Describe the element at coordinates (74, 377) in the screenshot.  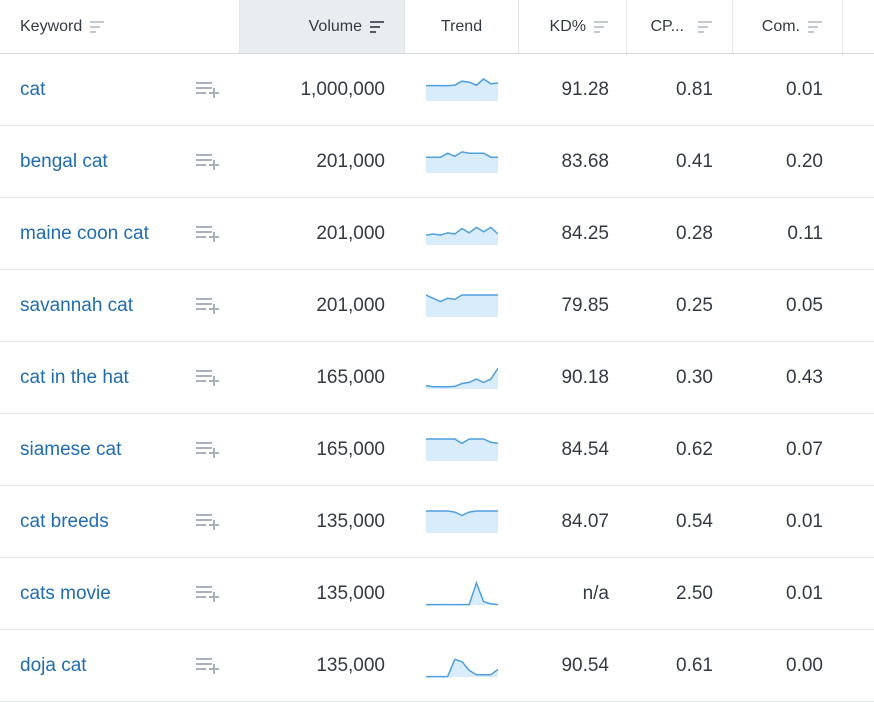
I see `keyword-link: cat in the hat` at that location.